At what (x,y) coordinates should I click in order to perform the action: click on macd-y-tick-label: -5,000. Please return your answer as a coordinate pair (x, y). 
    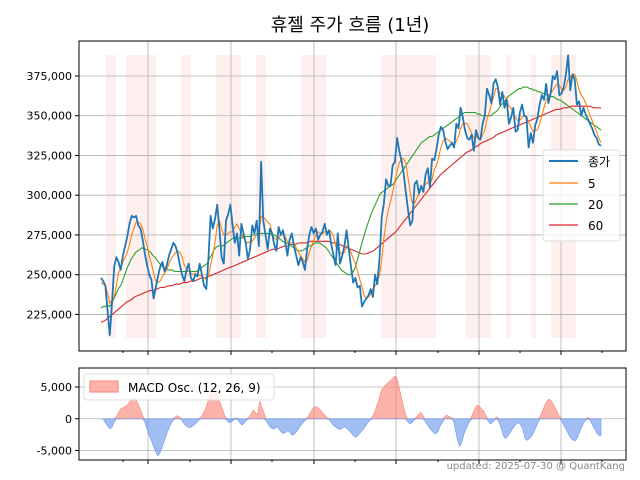
    Looking at the image, I should click on (54, 450).